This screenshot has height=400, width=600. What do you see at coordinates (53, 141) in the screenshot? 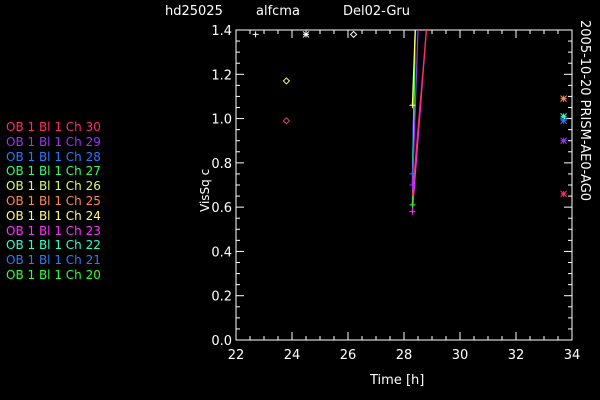
I see `legend-entry: OB 1 Bl 1 Ch 29` at bounding box center [53, 141].